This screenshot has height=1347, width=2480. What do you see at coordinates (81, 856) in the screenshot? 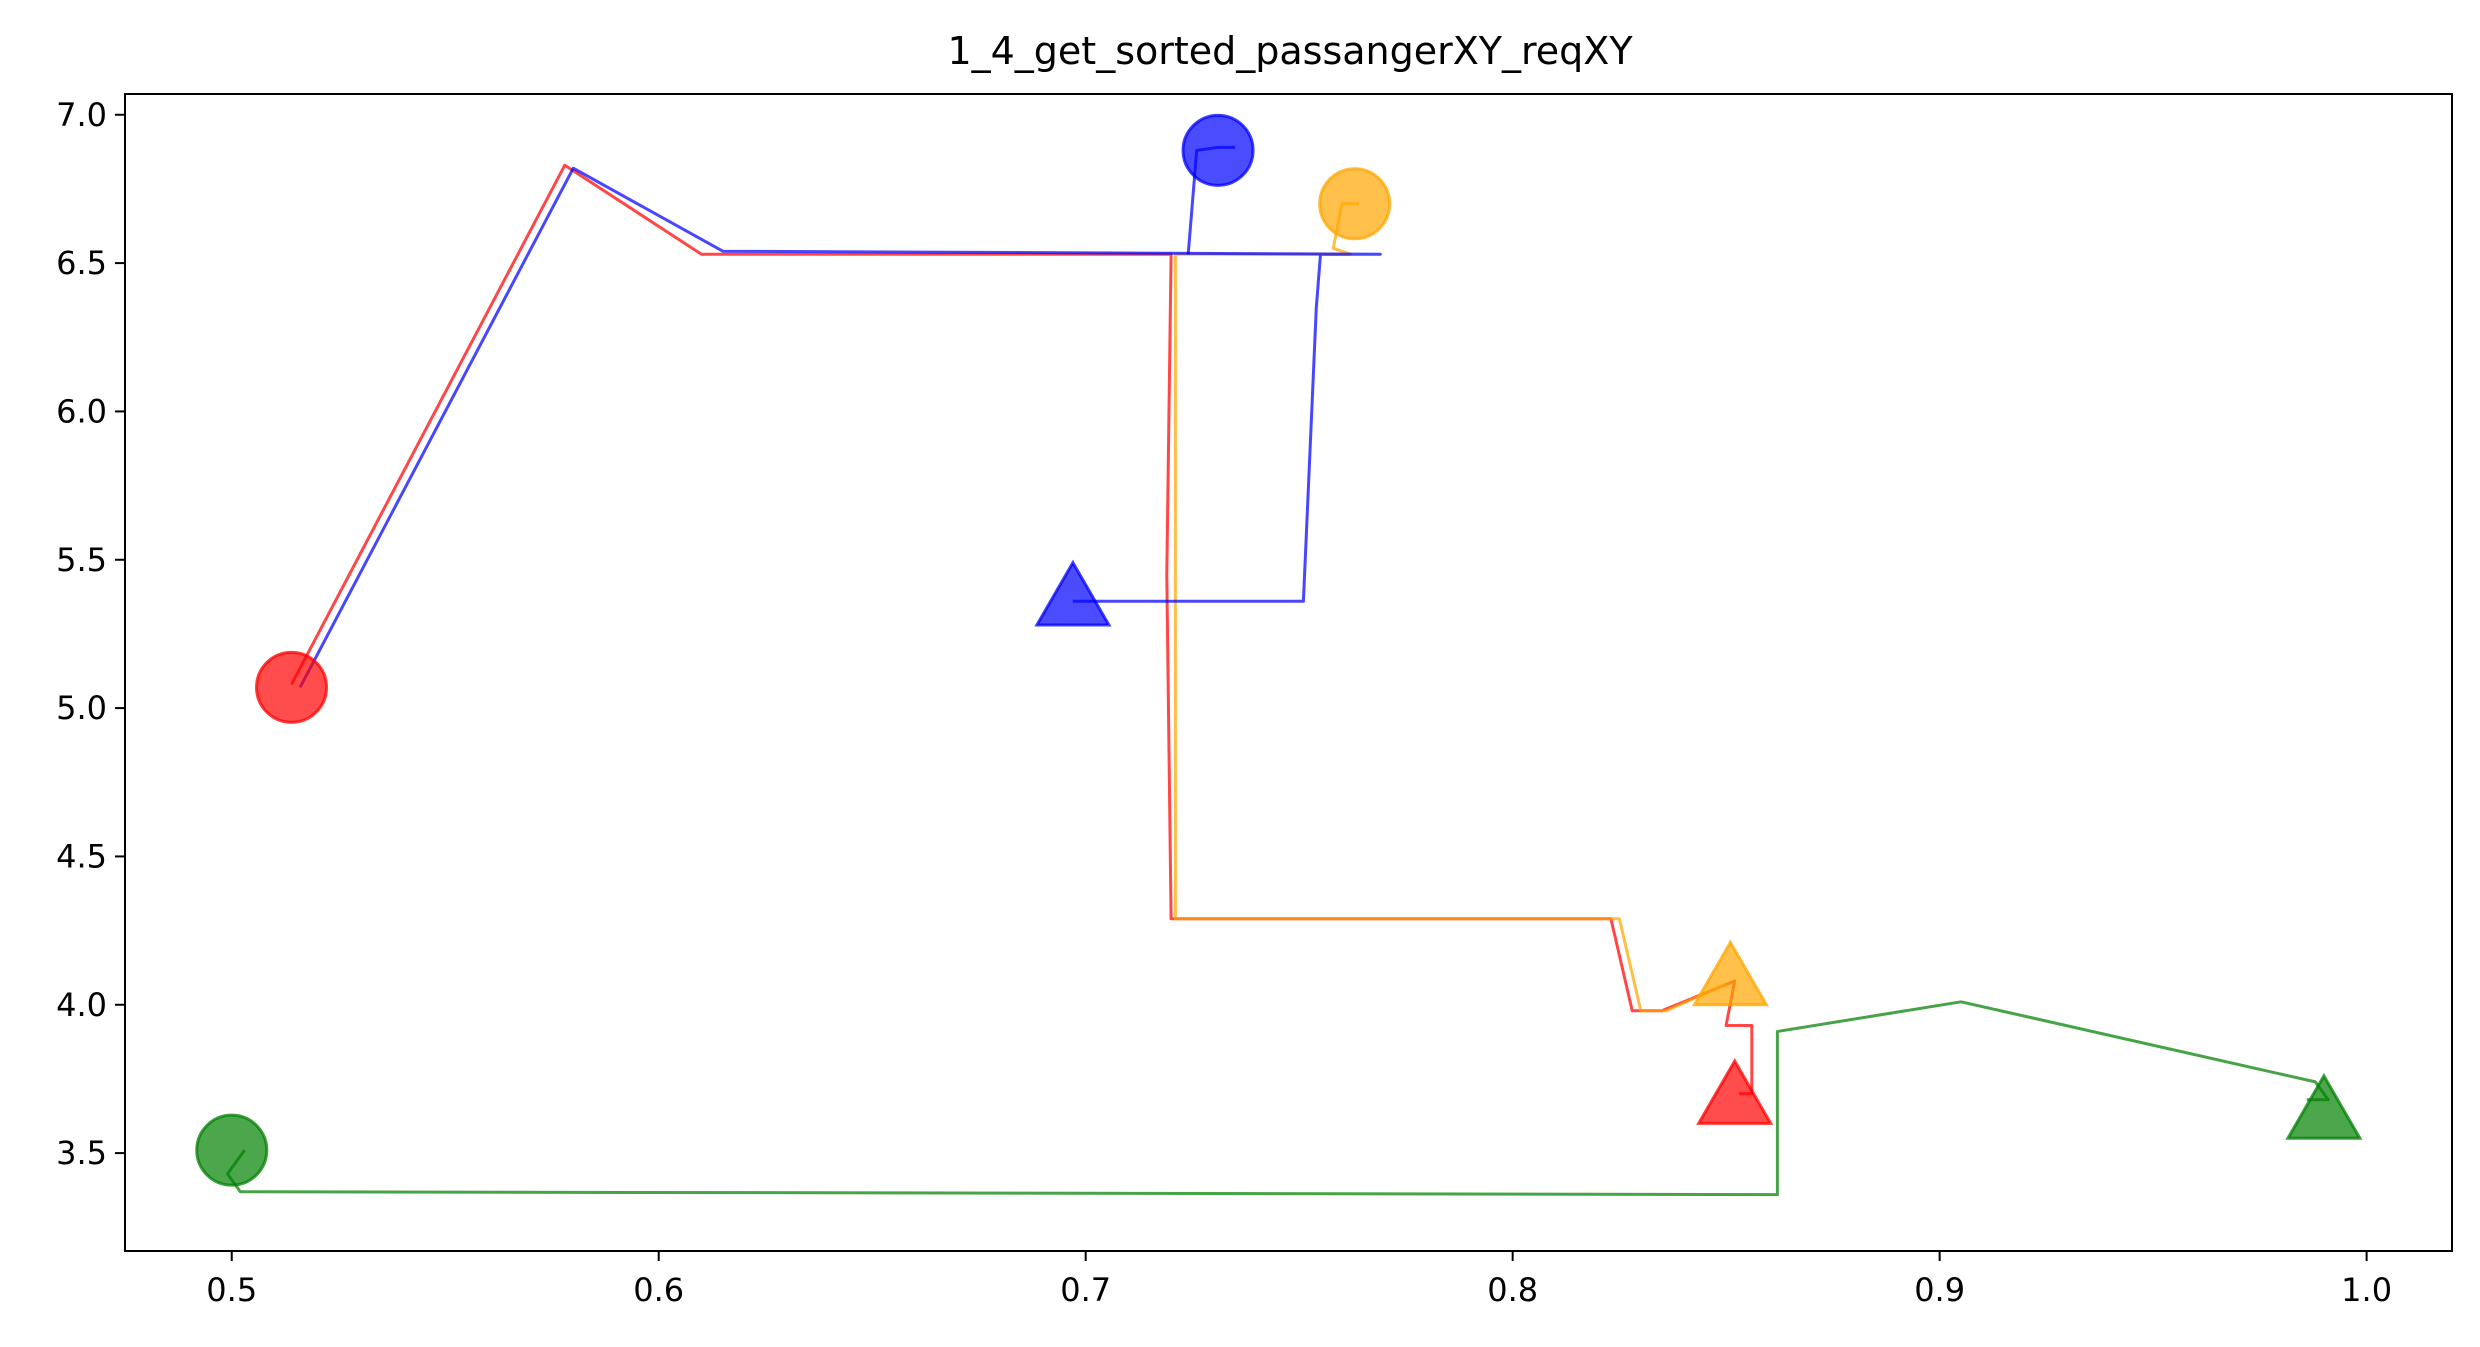
I see `y-tick-label: 4.5` at bounding box center [81, 856].